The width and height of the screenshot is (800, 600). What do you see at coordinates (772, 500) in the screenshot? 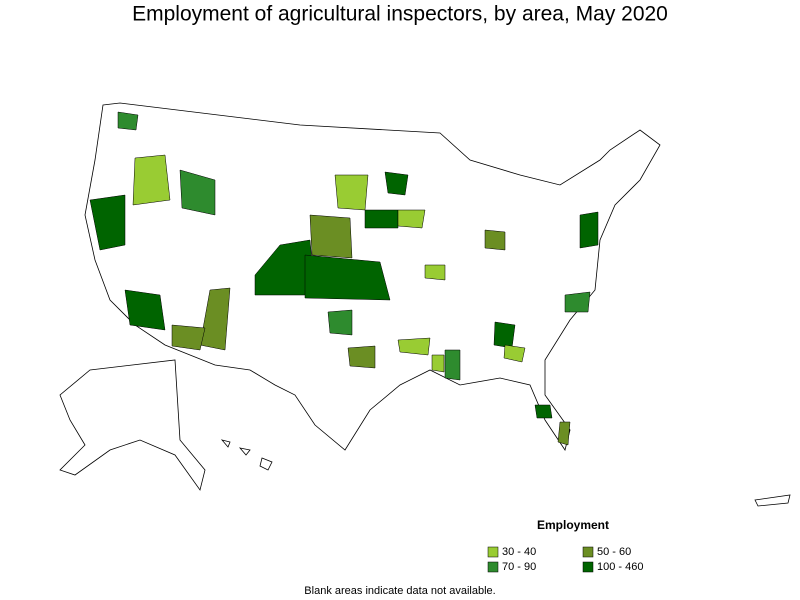
I see `puerto-rico` at bounding box center [772, 500].